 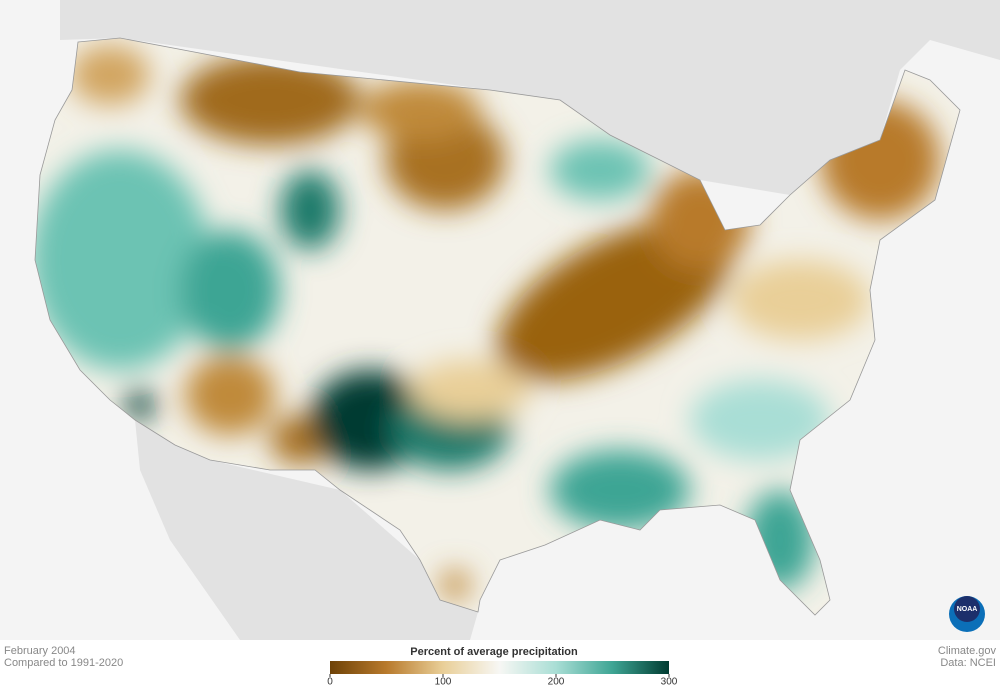 I want to click on site-credit: Climate.gov, so click(x=967, y=651).